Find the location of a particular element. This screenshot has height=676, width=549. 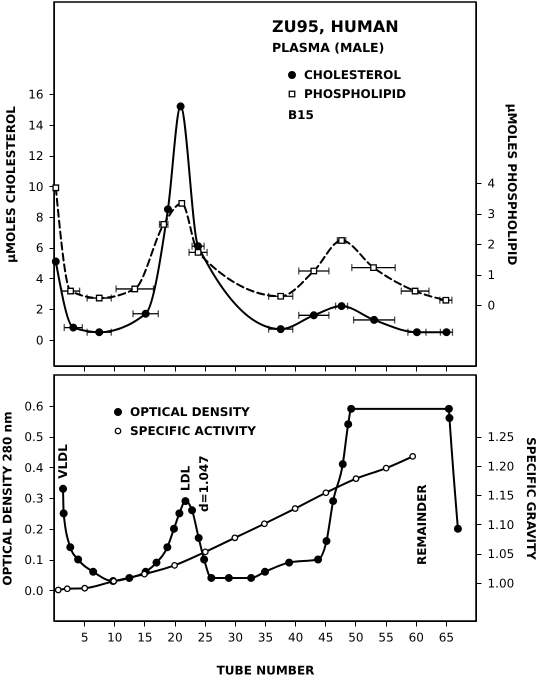

y-tick-label: 0.0 is located at coordinates (34, 591).